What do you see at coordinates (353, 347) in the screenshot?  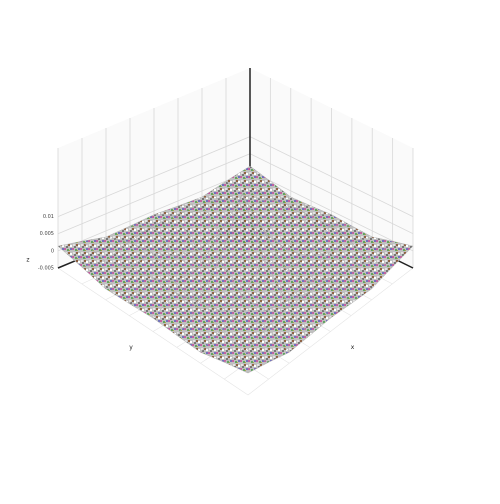 I see `x-axis-title: x` at bounding box center [353, 347].